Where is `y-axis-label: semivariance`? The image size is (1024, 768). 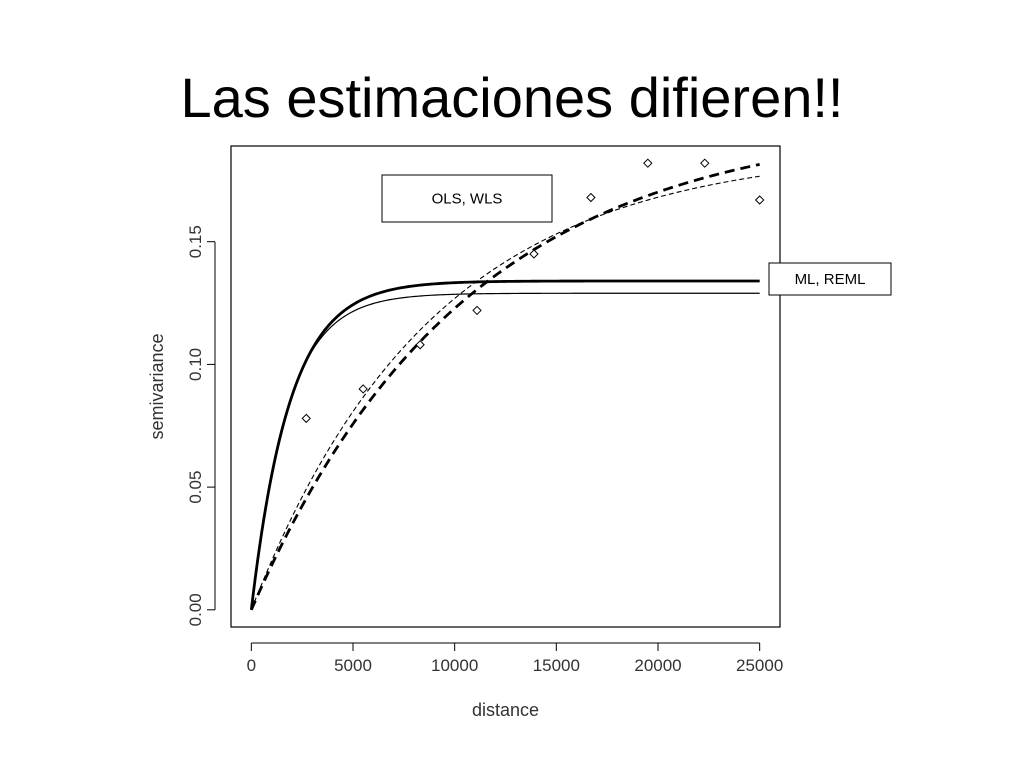
y-axis-label: semivariance is located at coordinates (157, 386).